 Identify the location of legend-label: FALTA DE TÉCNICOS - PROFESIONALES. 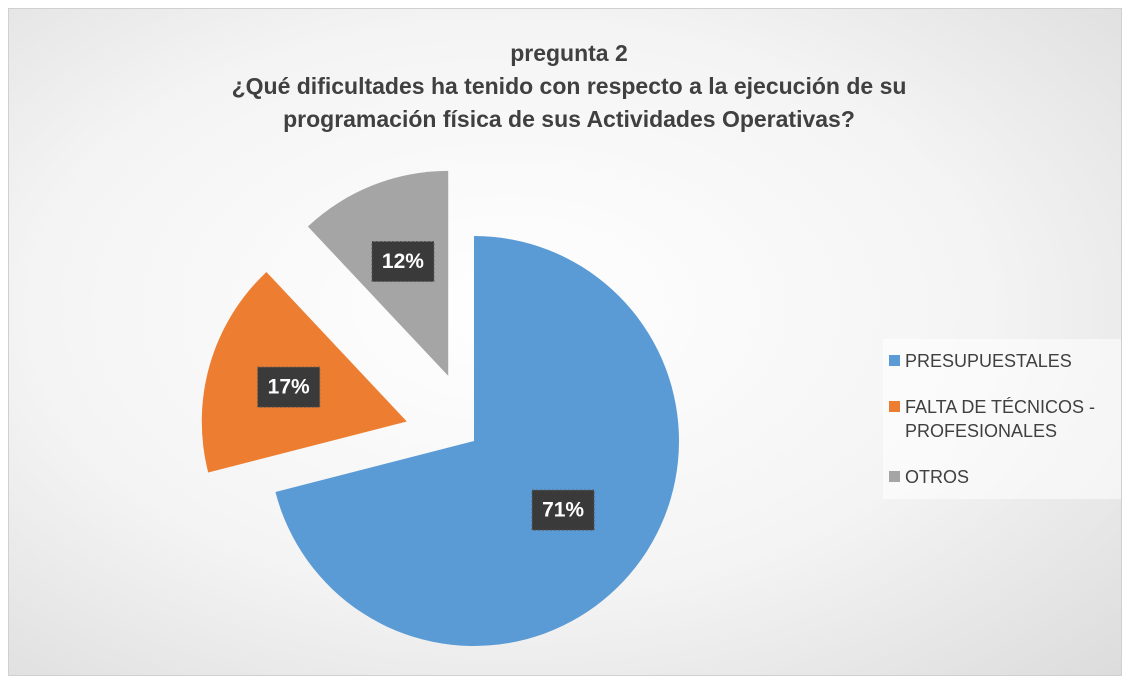
(1000, 419).